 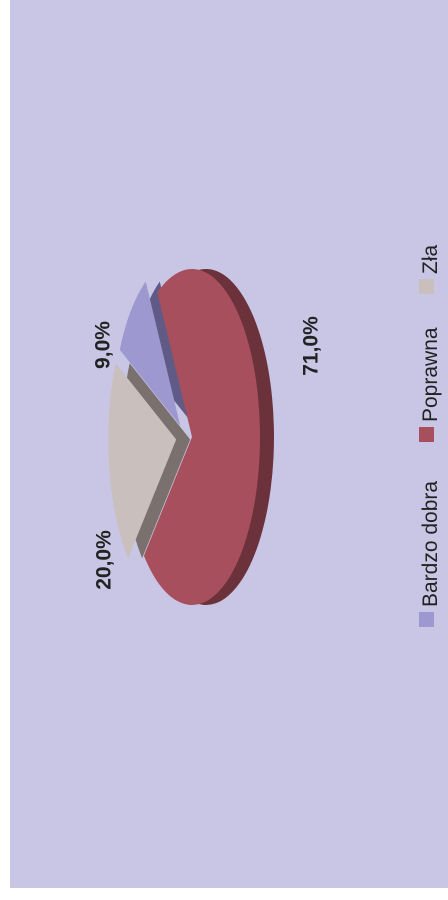 I want to click on data-label-poprawna: 71,0%, so click(x=311, y=346).